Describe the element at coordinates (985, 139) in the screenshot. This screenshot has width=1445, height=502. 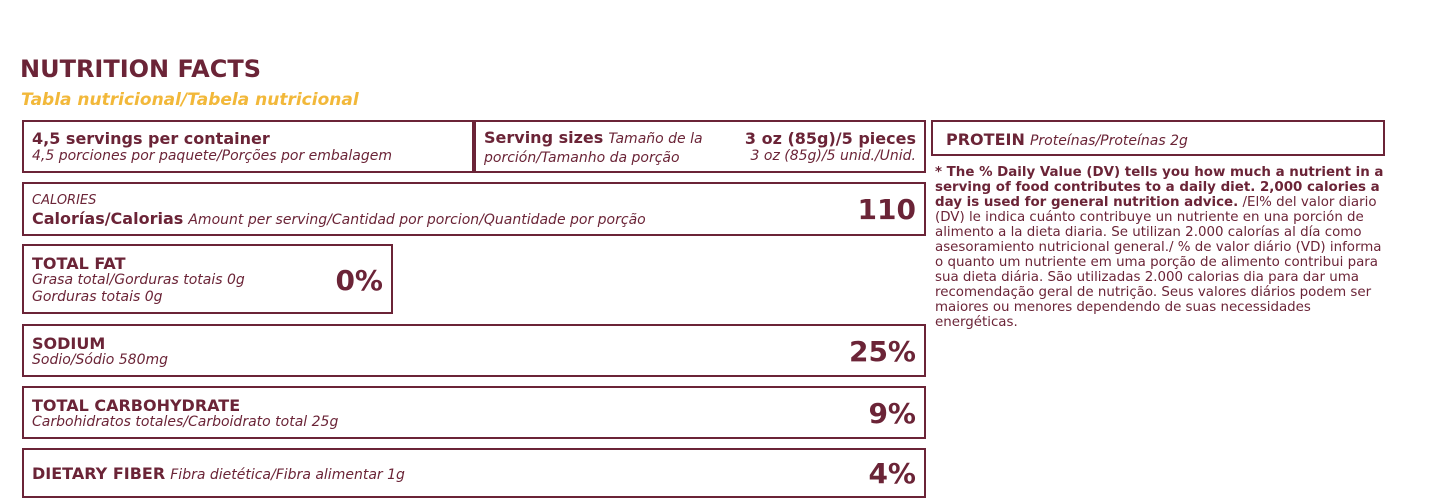
I see `protein-name: PROTEIN` at that location.